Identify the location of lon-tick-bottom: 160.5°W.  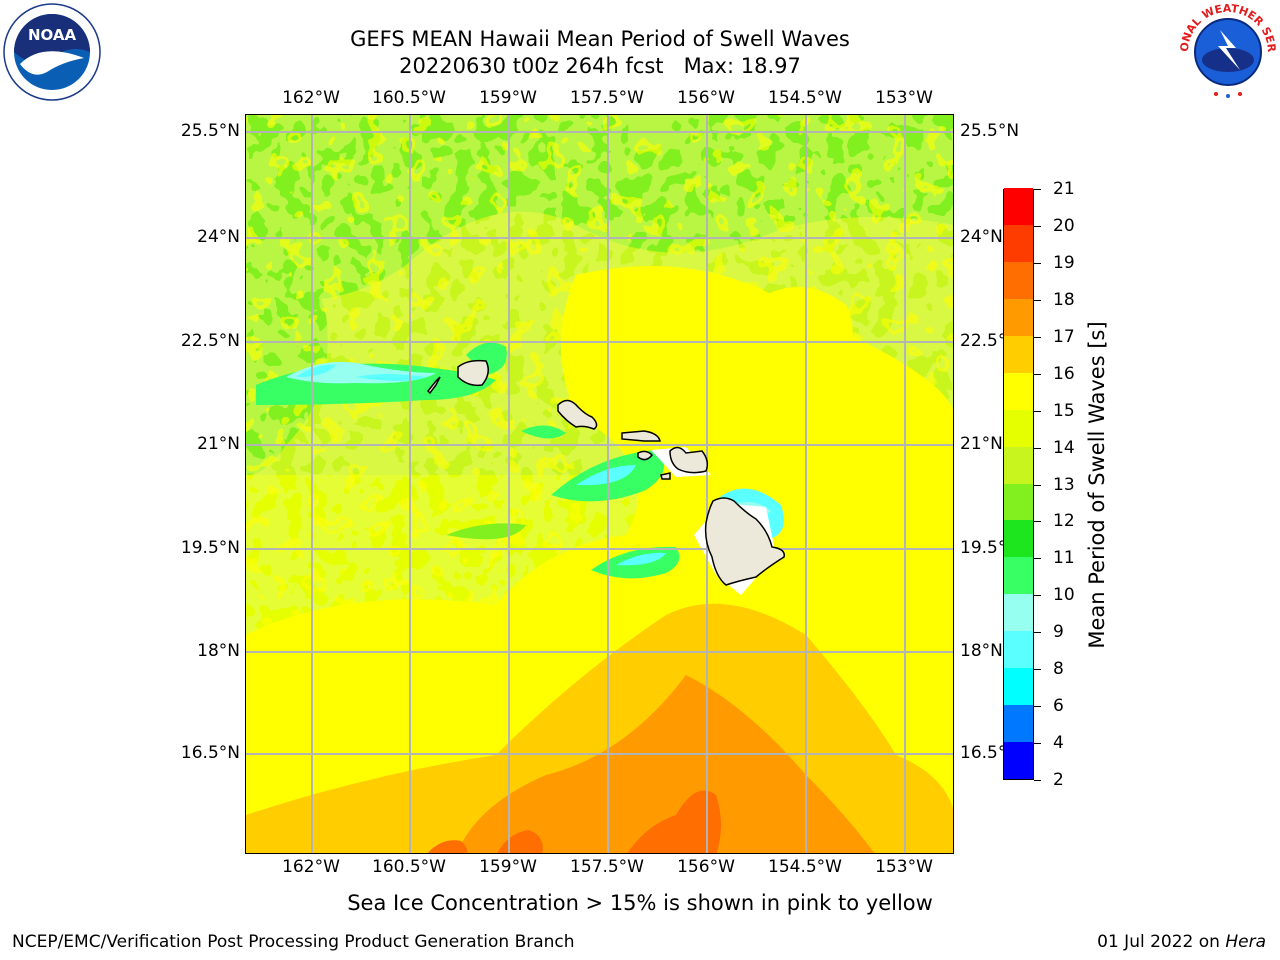
(409, 867).